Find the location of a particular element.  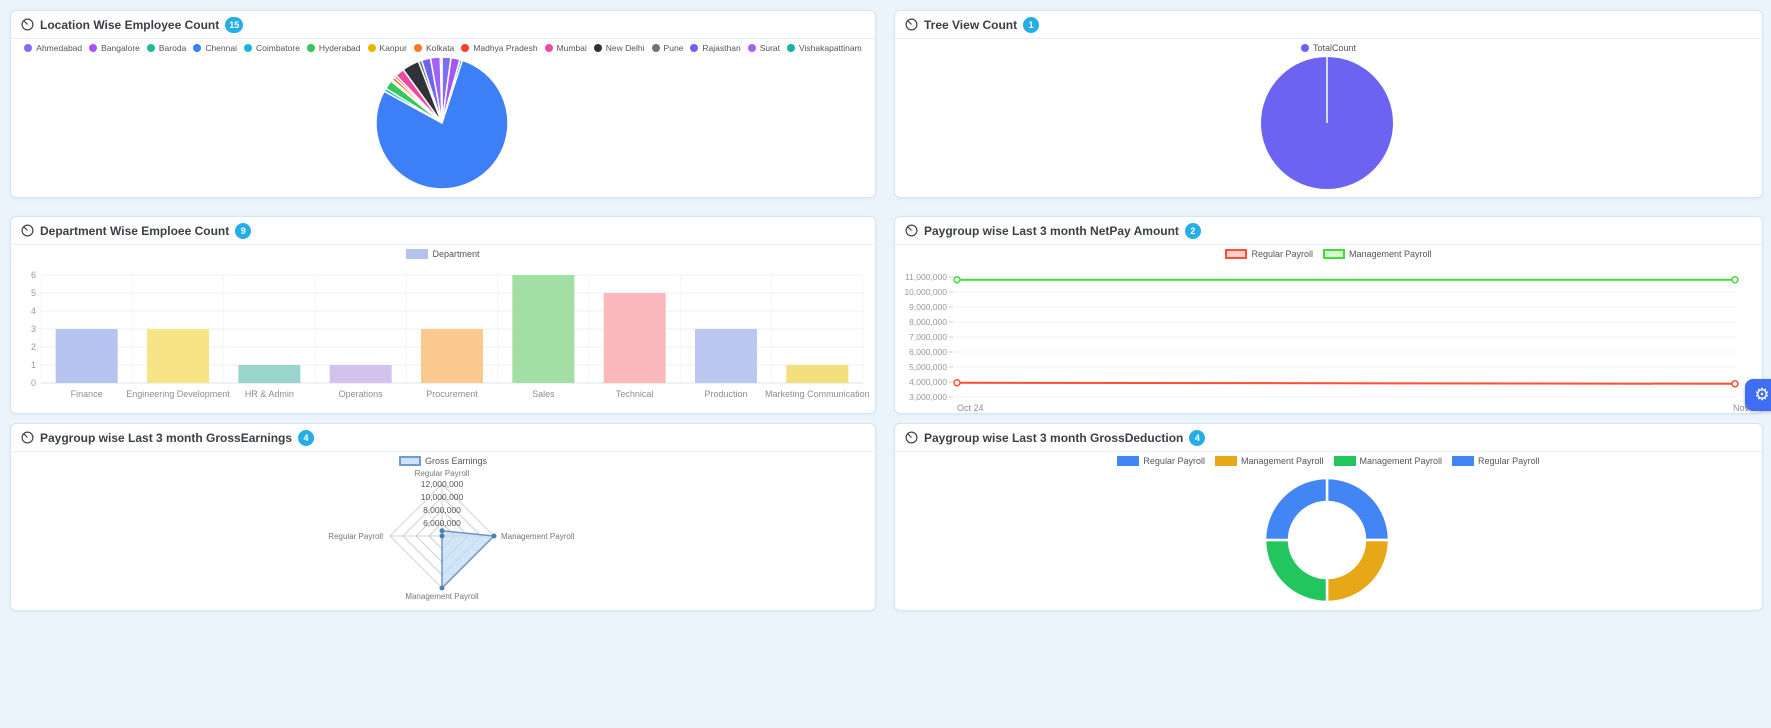

settings-button: ⚙ is located at coordinates (1758, 395).